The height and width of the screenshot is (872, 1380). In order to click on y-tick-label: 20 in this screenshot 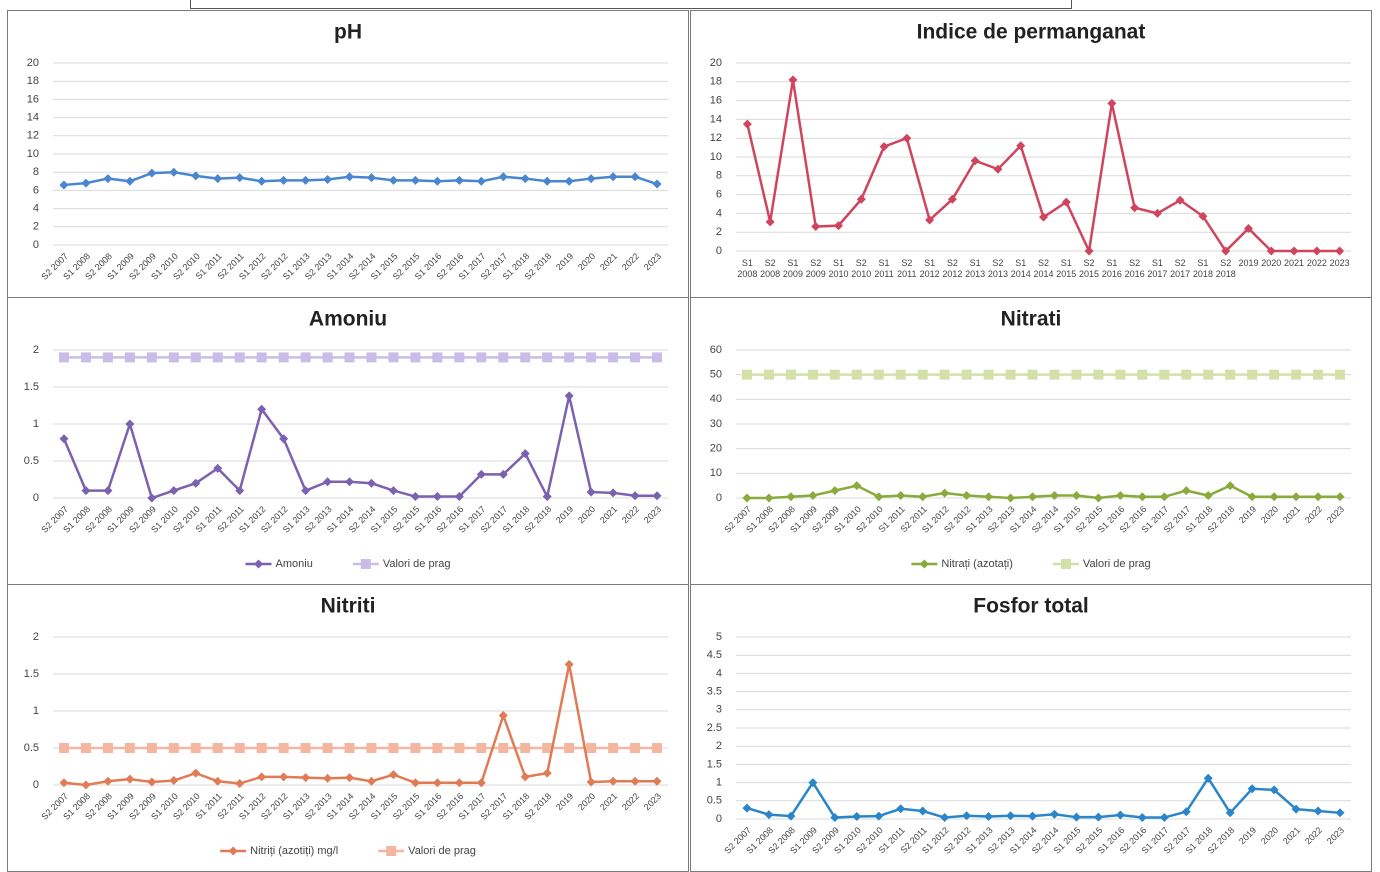, I will do `click(33, 63)`.